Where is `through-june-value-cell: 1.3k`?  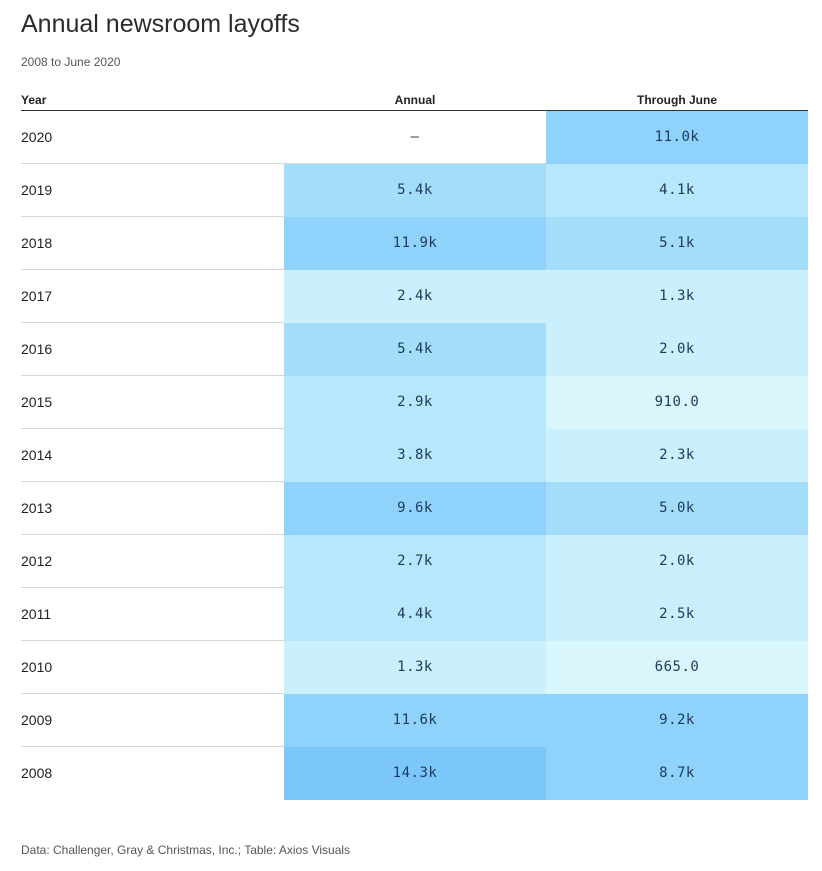 through-june-value-cell: 1.3k is located at coordinates (677, 296).